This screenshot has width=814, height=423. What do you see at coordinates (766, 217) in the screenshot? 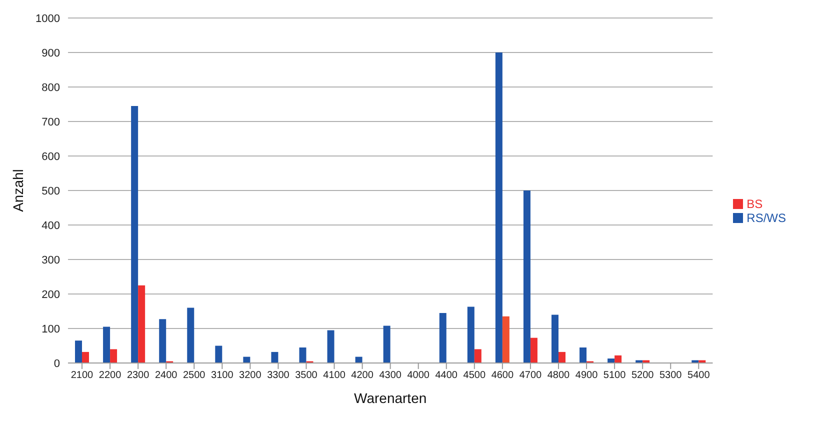
I see `legend-label: RS/WS` at bounding box center [766, 217].